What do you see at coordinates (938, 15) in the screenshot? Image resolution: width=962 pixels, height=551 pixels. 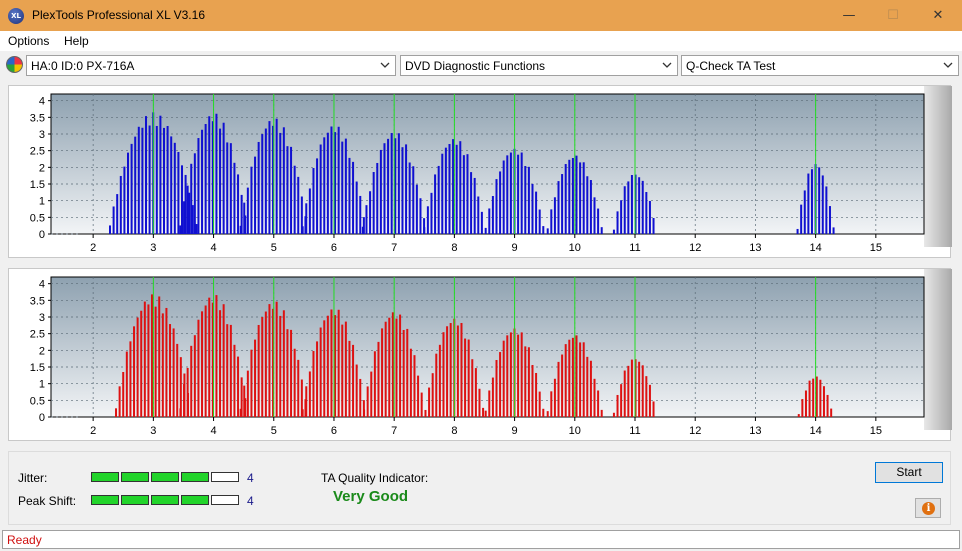 I see `close-button: ✕` at bounding box center [938, 15].